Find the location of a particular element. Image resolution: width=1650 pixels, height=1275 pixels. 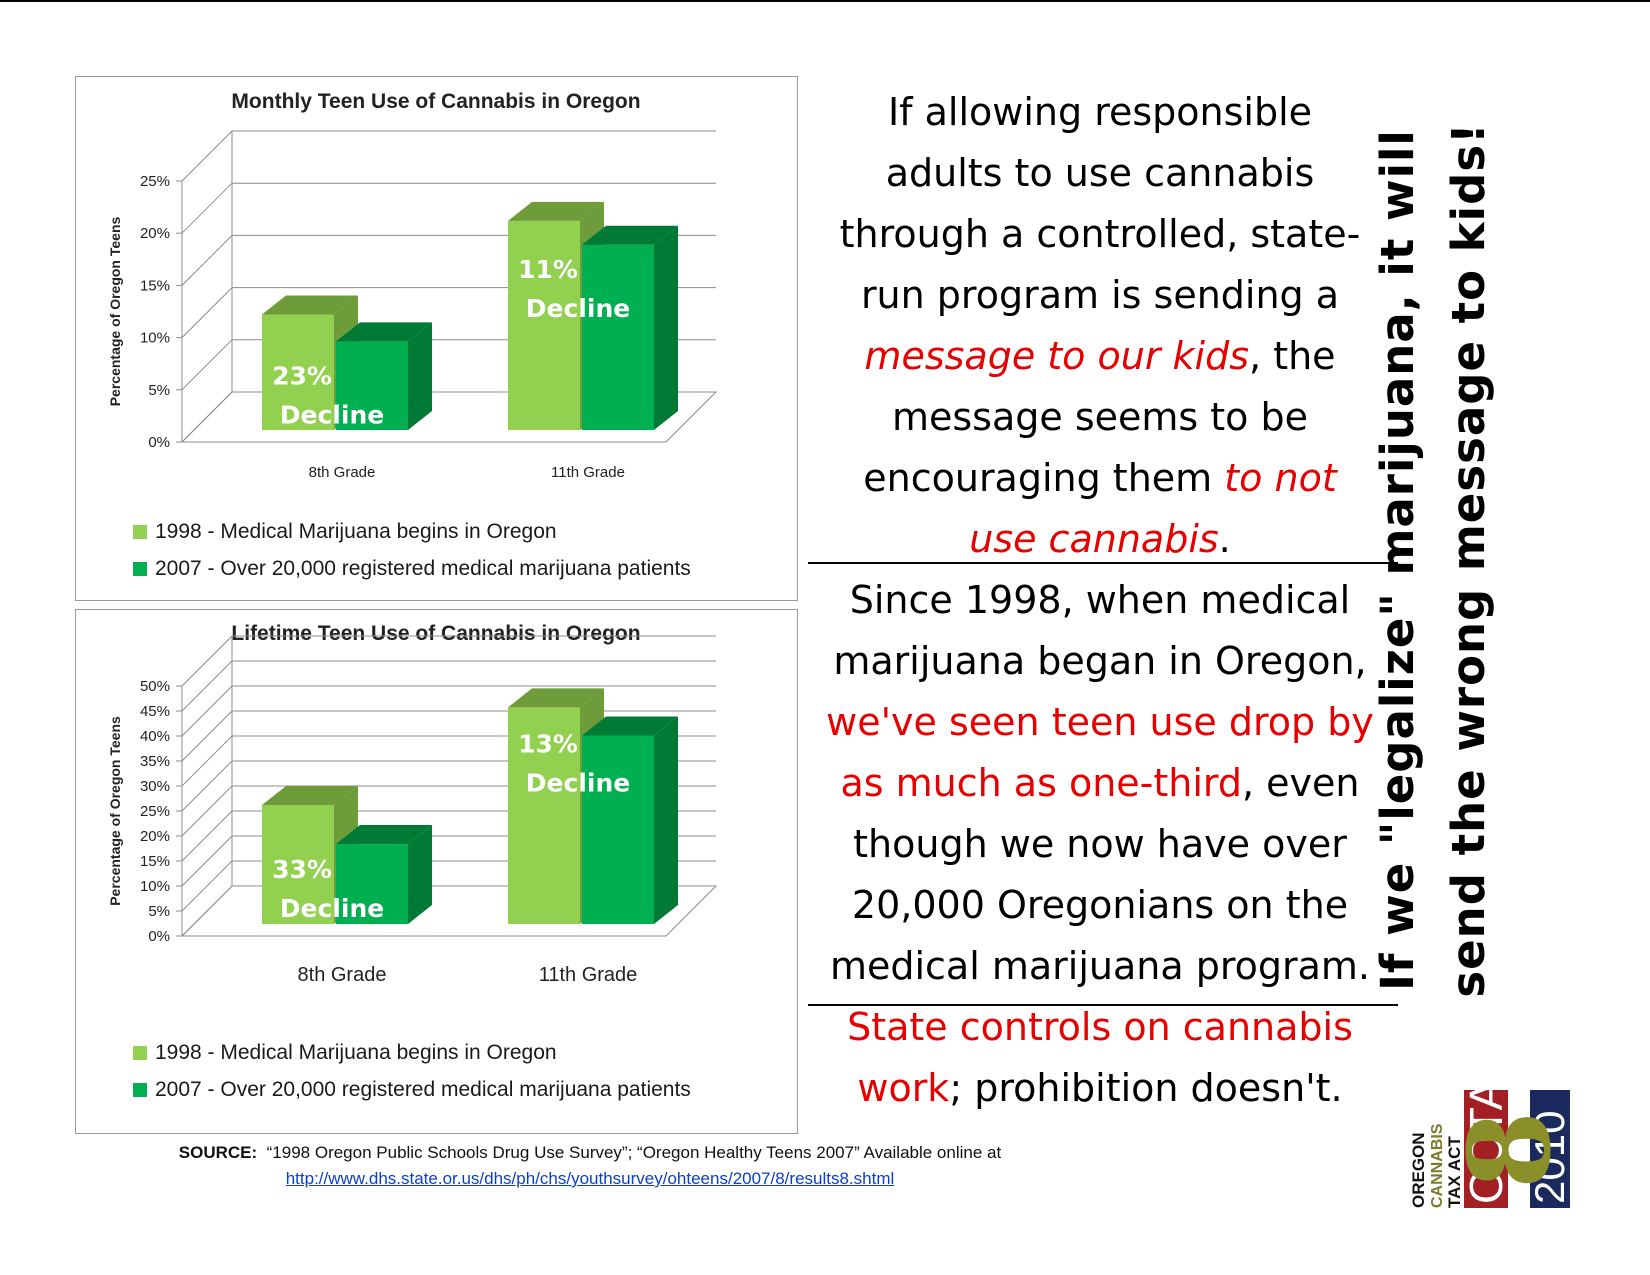

legend-swatch-2007 is located at coordinates (140, 1089).